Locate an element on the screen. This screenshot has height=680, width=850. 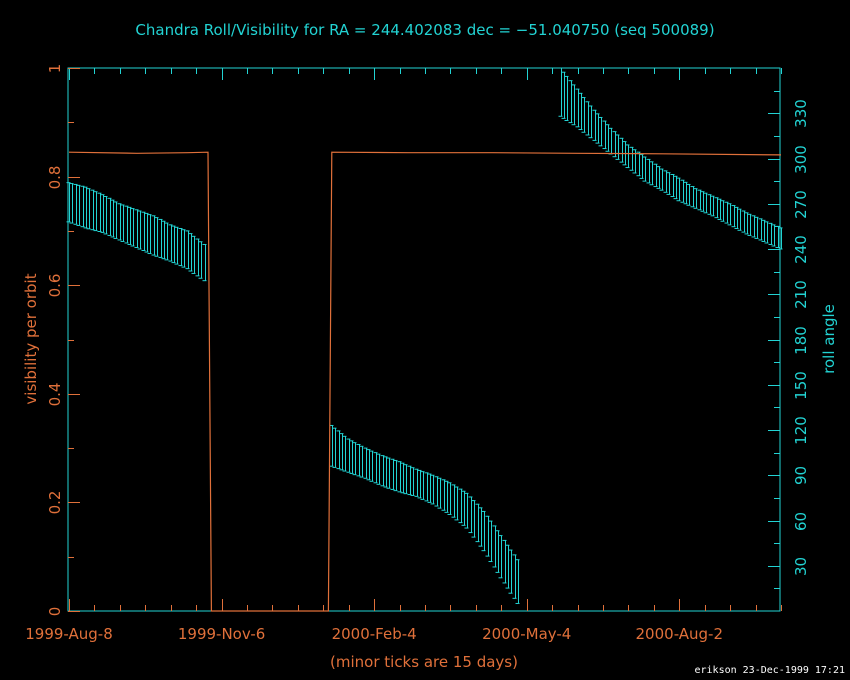
x-tick-label: 2000-May-4 is located at coordinates (526, 634).